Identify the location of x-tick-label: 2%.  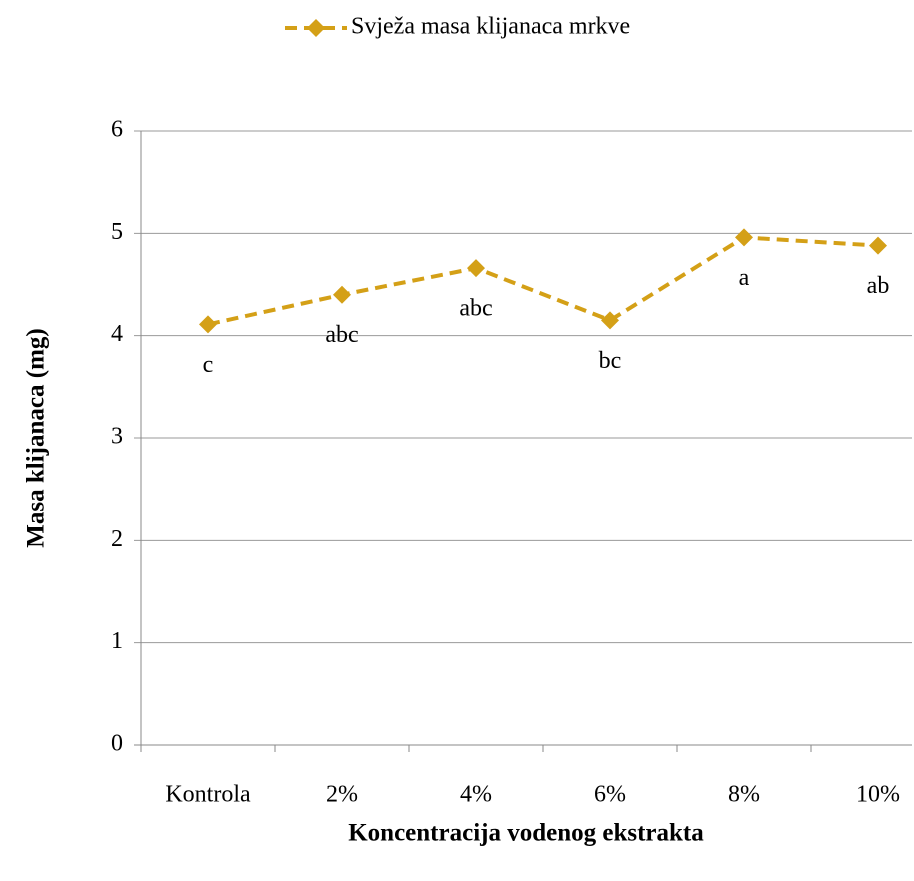
(342, 795).